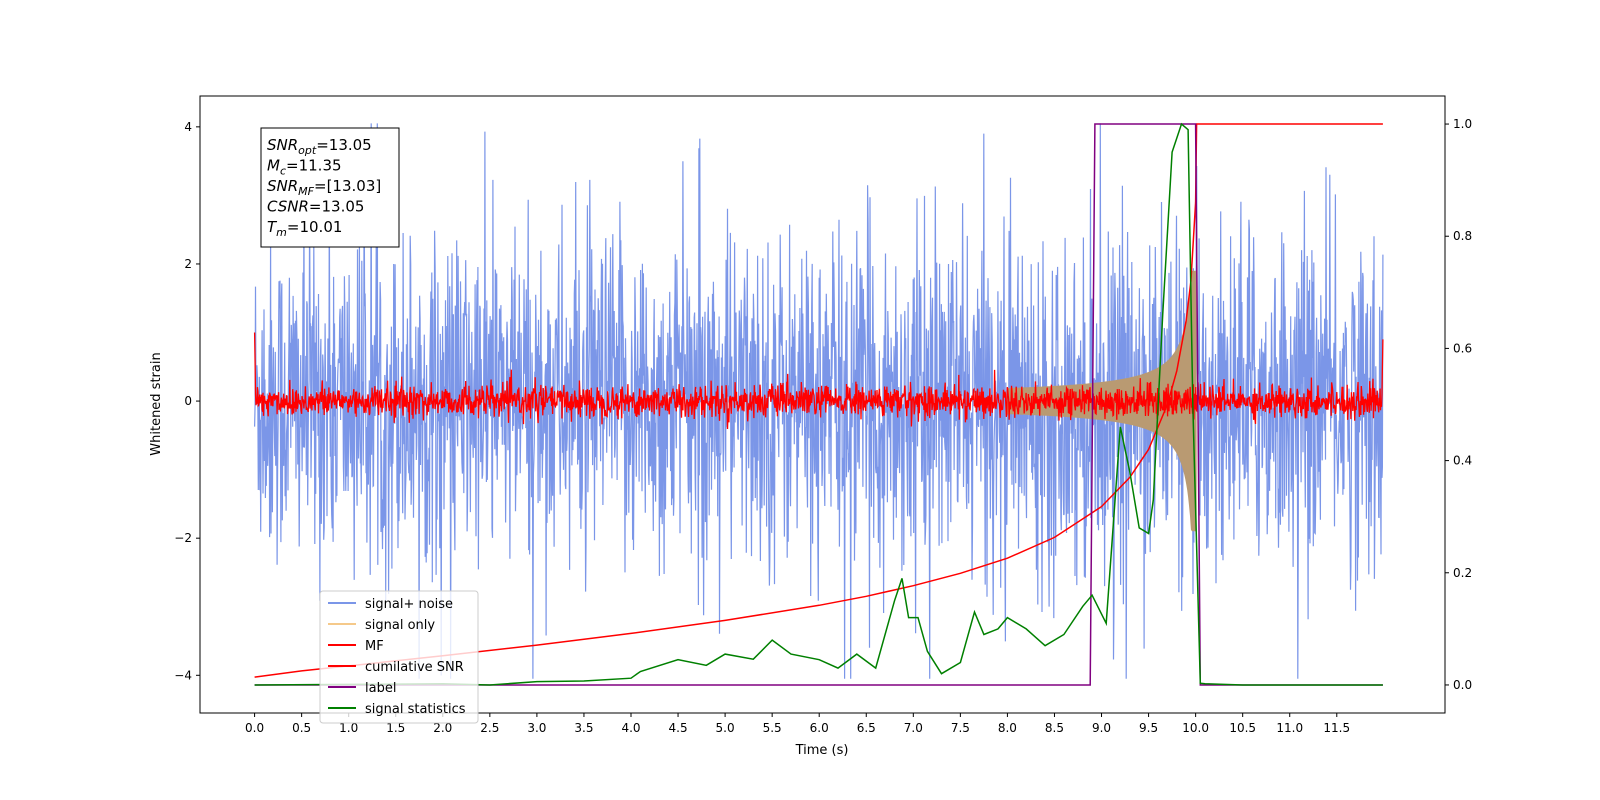 This screenshot has width=1600, height=800. What do you see at coordinates (380, 688) in the screenshot?
I see `legend-label: label` at bounding box center [380, 688].